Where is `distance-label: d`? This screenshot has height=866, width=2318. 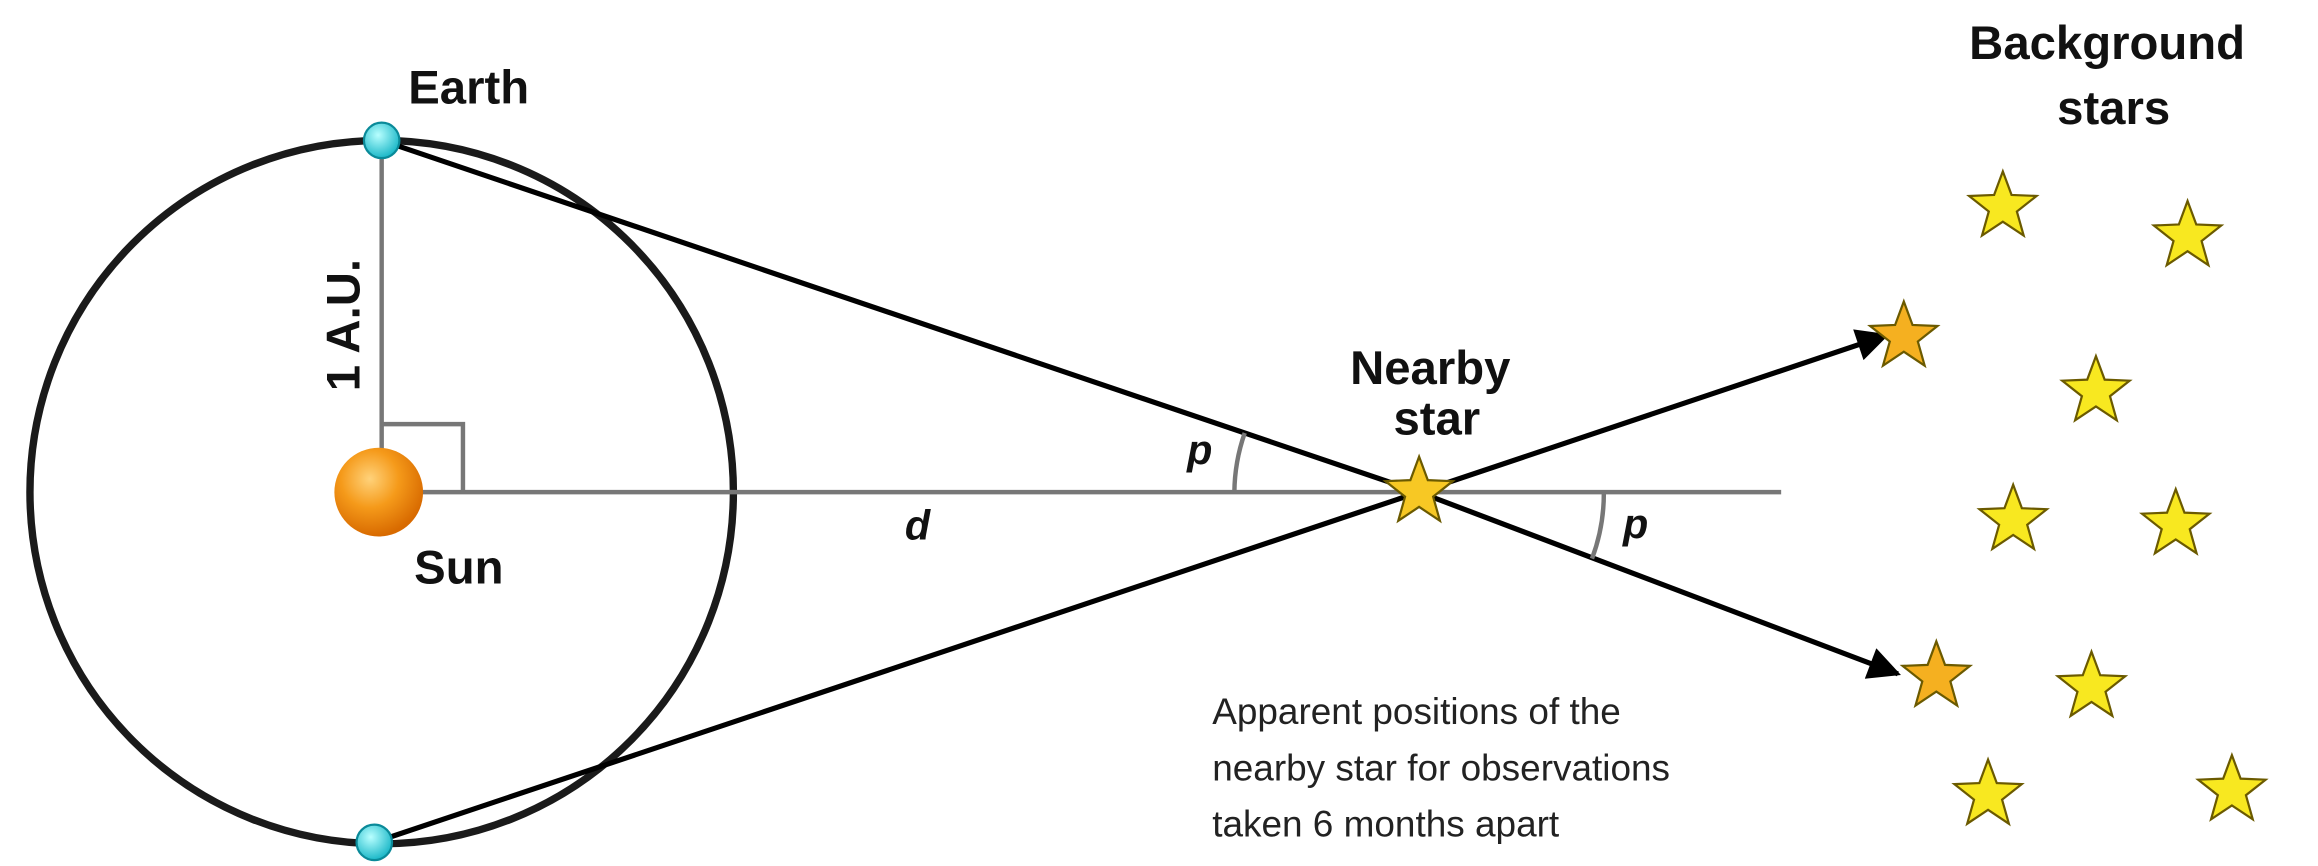 distance-label: d is located at coordinates (918, 525).